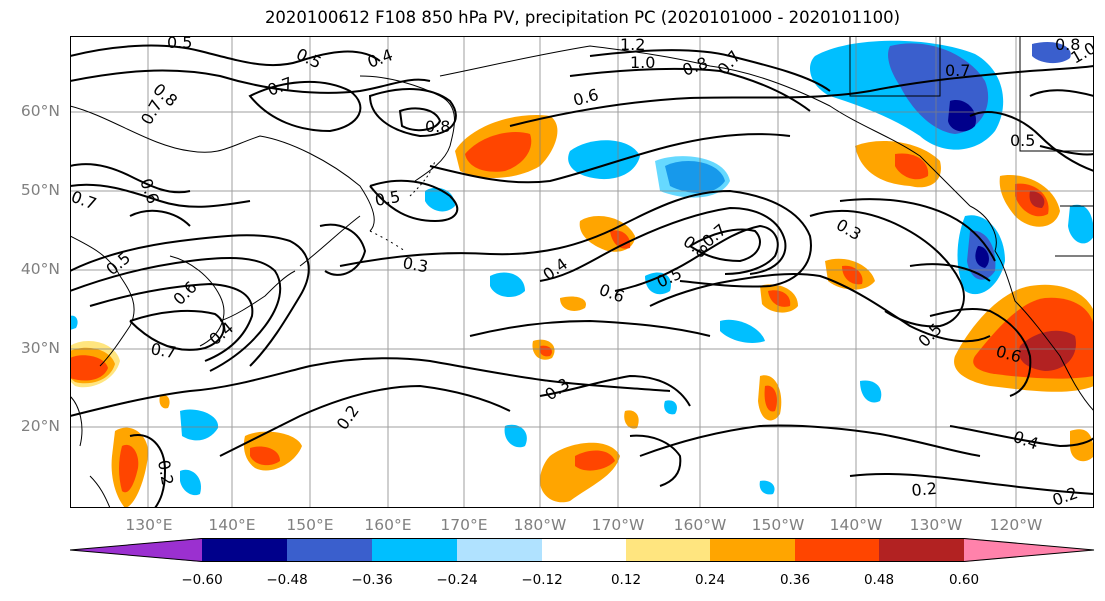 This screenshot has width=1105, height=601. I want to click on lon-label: 120°W, so click(1016, 525).